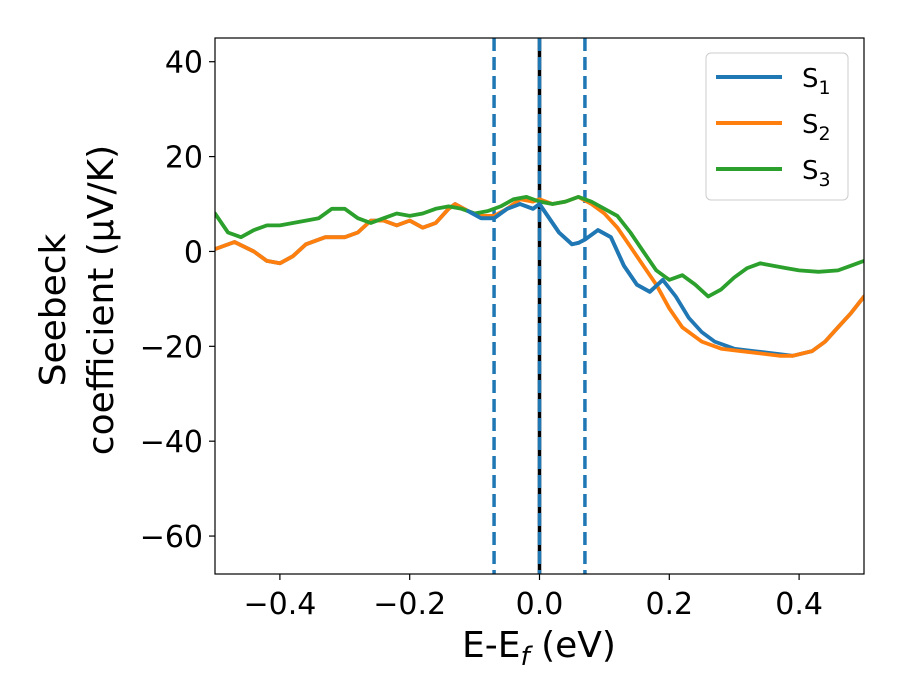  I want to click on x-axis-title-unit: (eV), so click(573, 645).